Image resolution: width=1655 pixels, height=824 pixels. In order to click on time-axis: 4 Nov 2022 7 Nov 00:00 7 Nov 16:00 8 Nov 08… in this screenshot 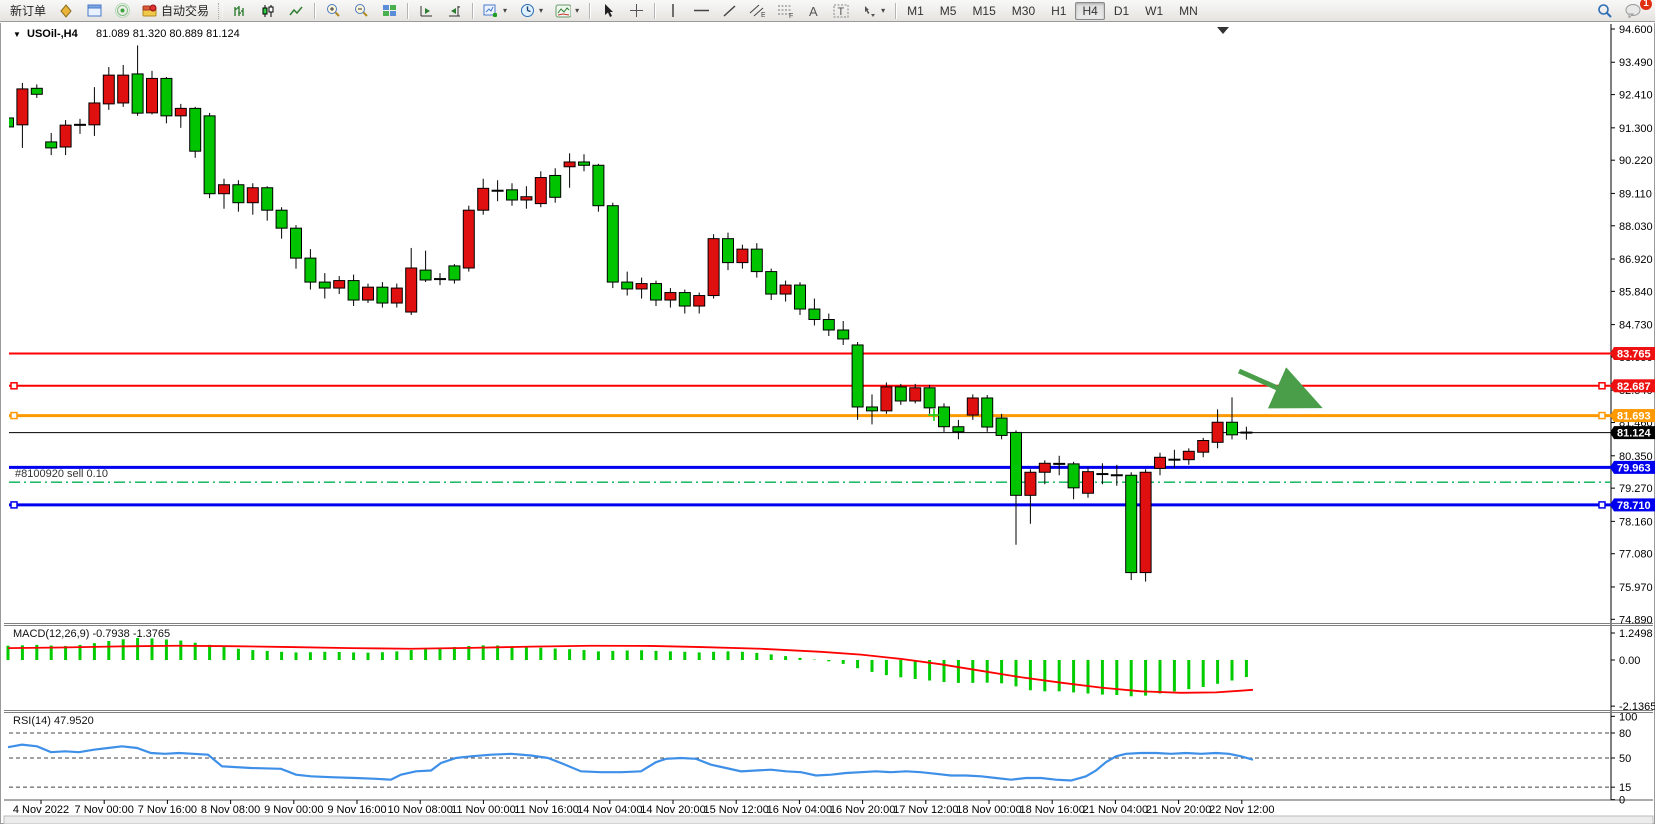, I will do `click(644, 808)`.